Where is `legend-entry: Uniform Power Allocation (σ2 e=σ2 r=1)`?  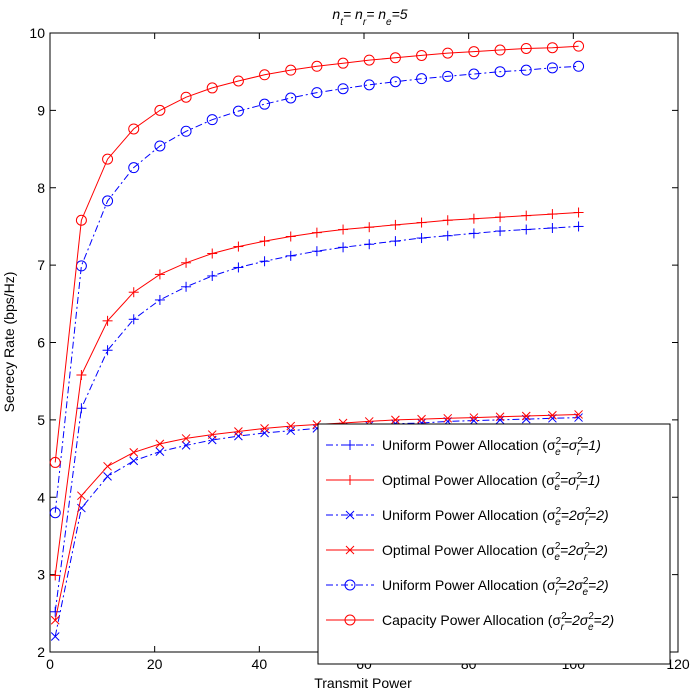
legend-entry: Uniform Power Allocation (σ2 e=σ2 r=1) is located at coordinates (463, 447).